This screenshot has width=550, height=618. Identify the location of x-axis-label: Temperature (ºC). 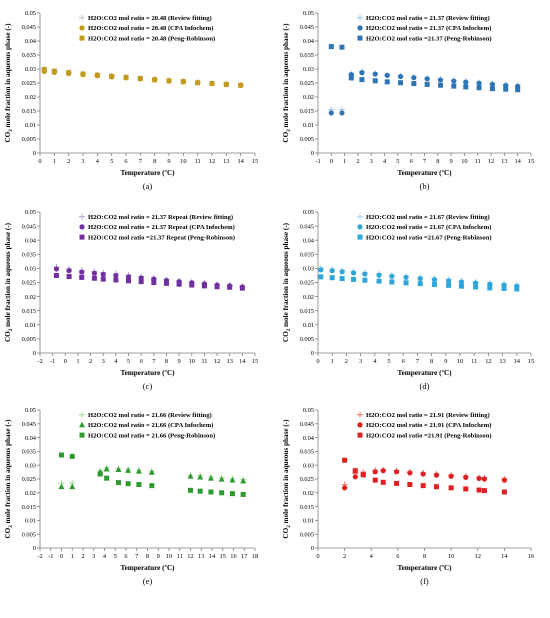
(424, 173).